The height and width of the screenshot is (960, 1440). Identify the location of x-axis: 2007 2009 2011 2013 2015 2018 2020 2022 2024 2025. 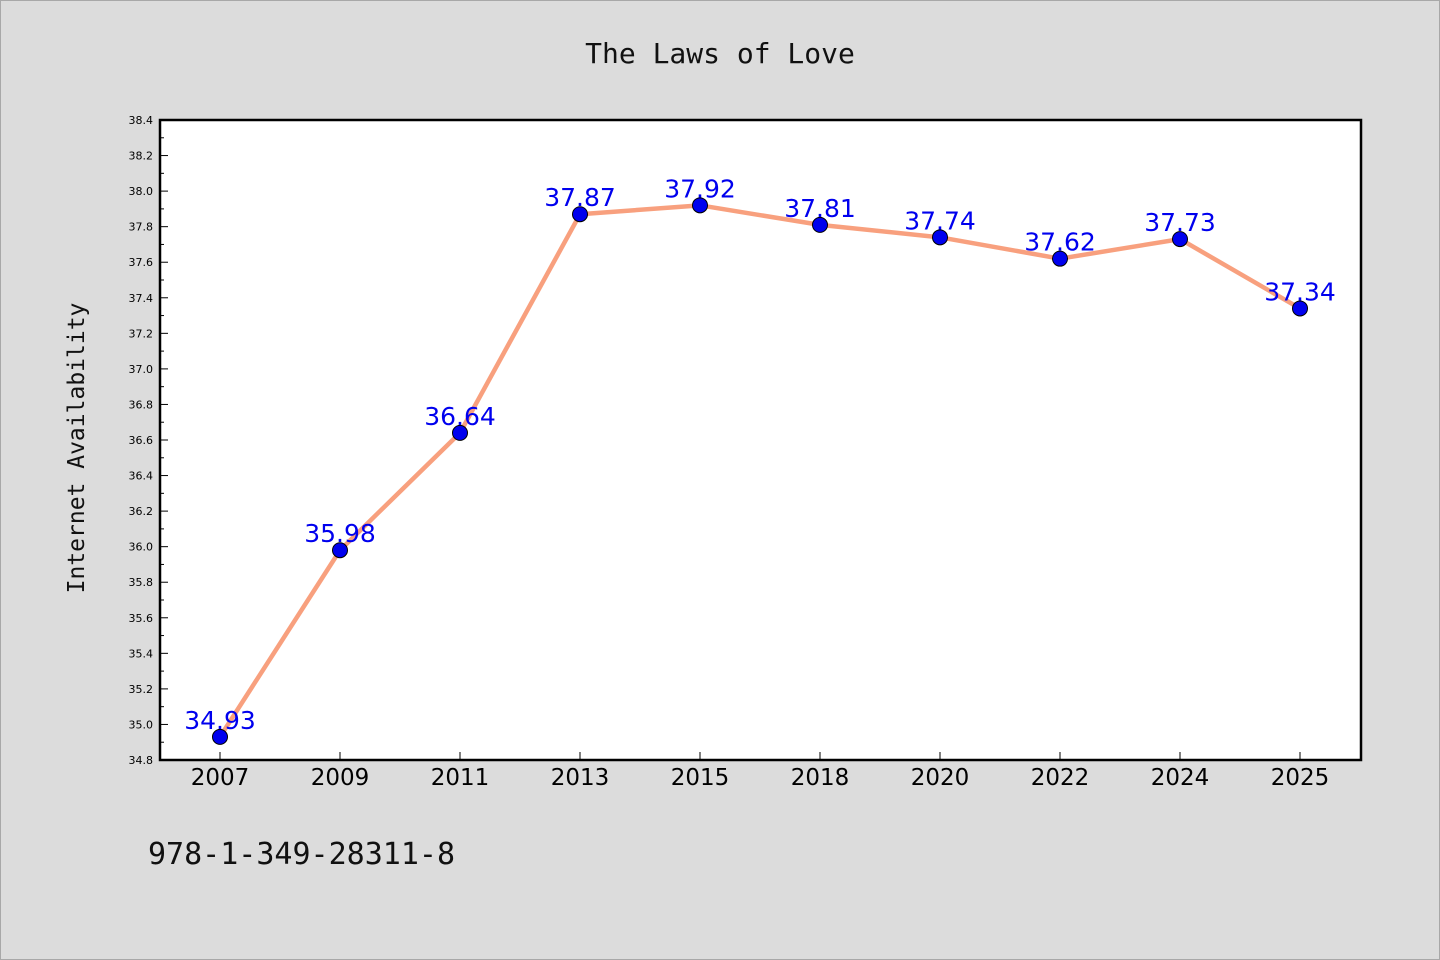
(760, 771).